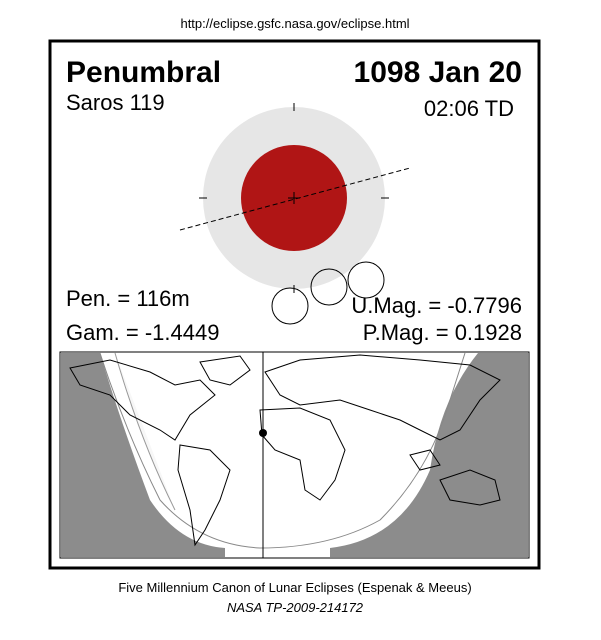 The width and height of the screenshot is (601, 640). I want to click on footer-ref: NASA TP-2009-214172, so click(295, 607).